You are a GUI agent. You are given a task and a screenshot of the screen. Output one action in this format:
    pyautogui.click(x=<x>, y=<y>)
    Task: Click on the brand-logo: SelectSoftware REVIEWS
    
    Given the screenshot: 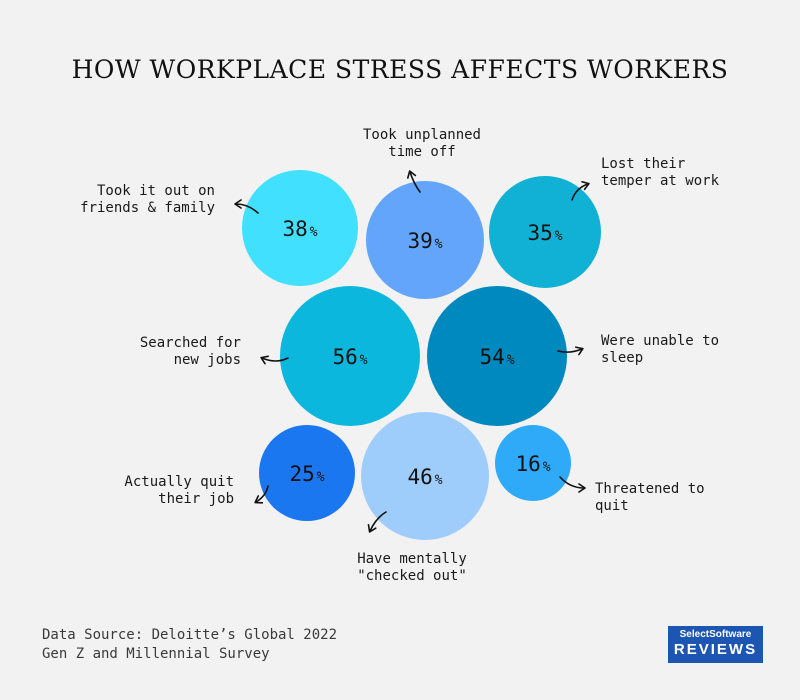 What is the action you would take?
    pyautogui.click(x=715, y=644)
    